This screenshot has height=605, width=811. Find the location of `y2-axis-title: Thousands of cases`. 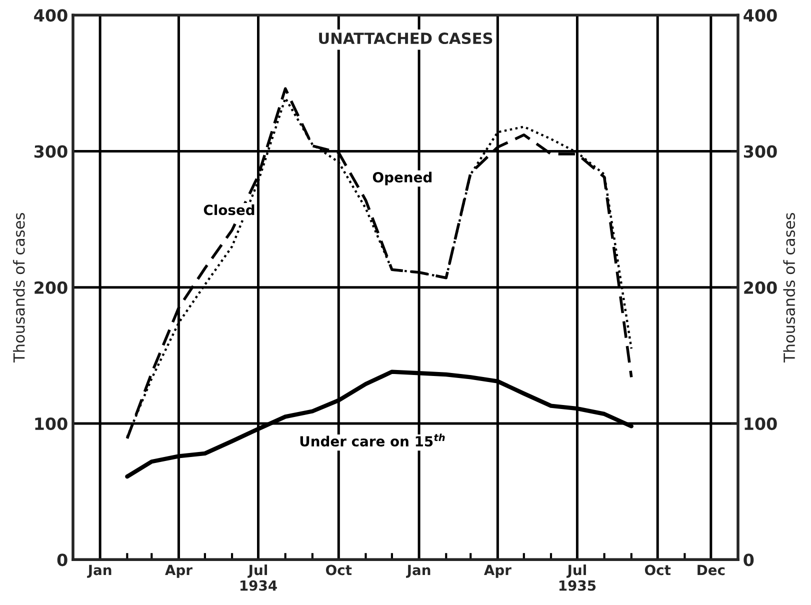

y2-axis-title: Thousands of cases is located at coordinates (789, 288).